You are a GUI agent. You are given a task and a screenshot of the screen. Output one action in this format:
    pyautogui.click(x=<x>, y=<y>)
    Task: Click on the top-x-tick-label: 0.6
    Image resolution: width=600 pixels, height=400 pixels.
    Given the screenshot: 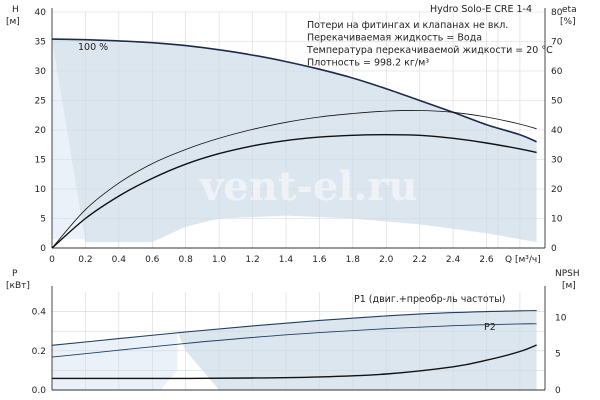 What is the action you would take?
    pyautogui.click(x=152, y=260)
    